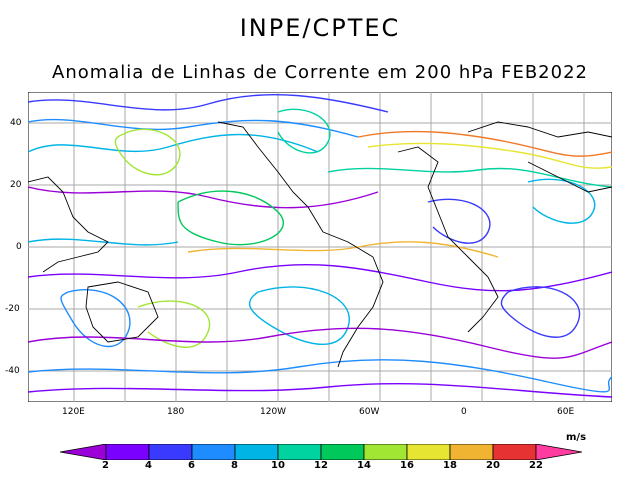 This screenshot has height=494, width=640. I want to click on colorbar-label: 14, so click(364, 465).